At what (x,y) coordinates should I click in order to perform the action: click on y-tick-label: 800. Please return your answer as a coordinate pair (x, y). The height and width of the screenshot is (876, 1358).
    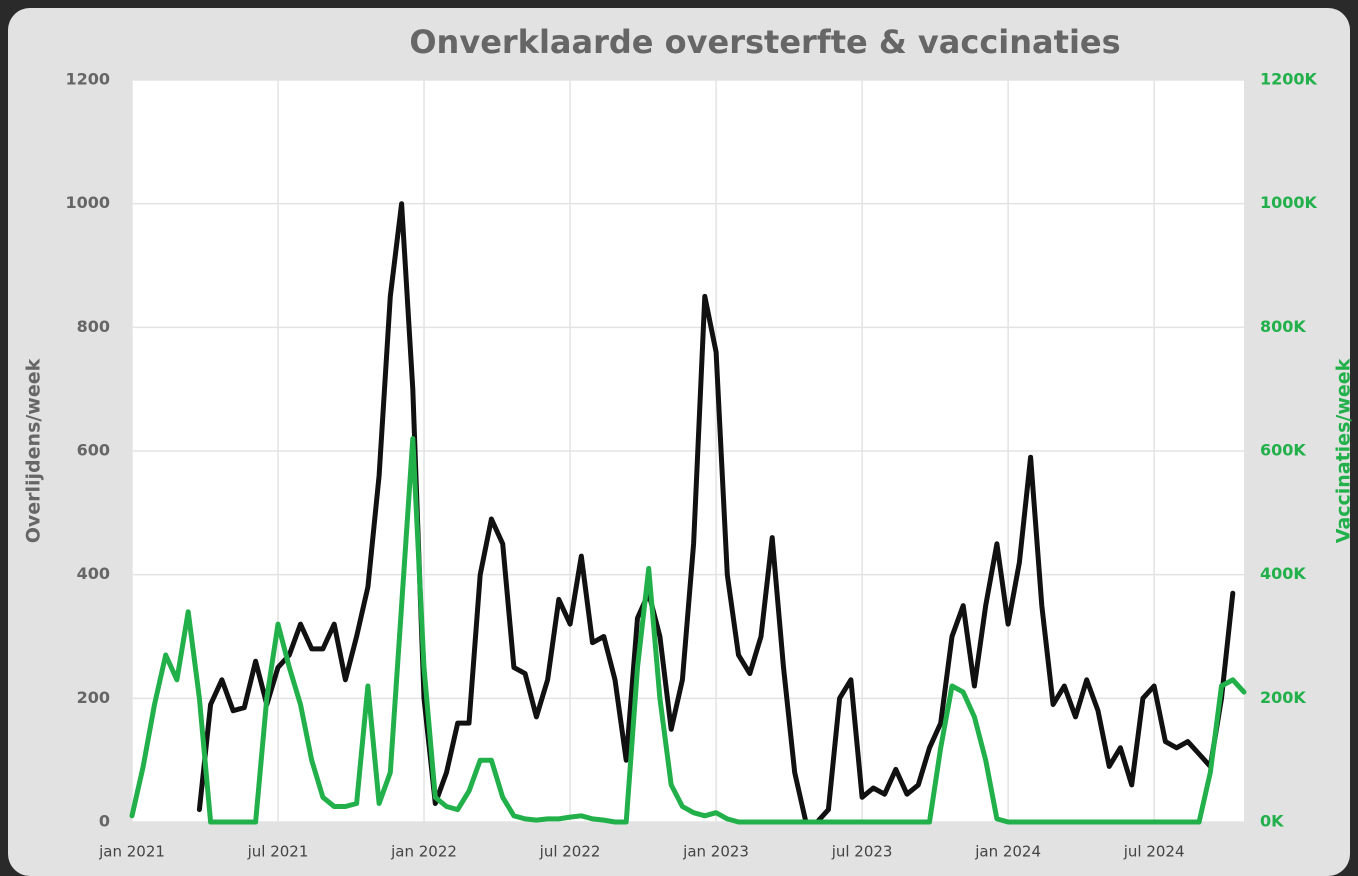
    Looking at the image, I should click on (93, 326).